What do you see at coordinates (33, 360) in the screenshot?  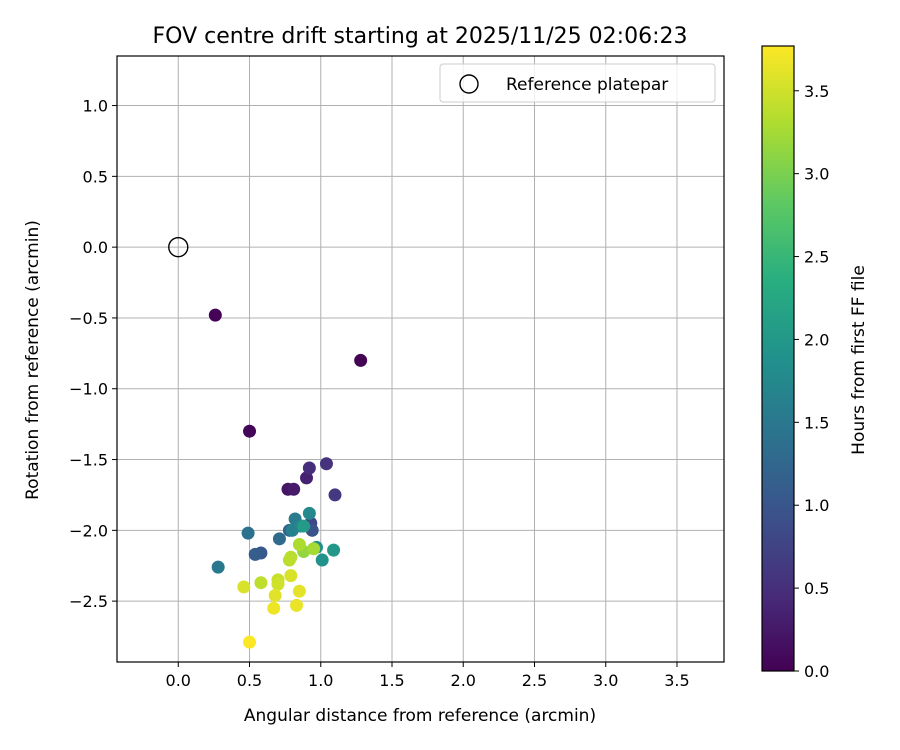 I see `y-axis-label: Rotation from reference (arcmin)` at bounding box center [33, 360].